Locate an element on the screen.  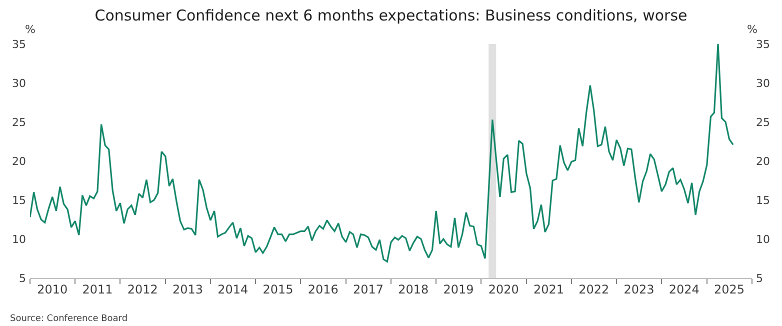
x-tick-label: 2012 is located at coordinates (142, 289).